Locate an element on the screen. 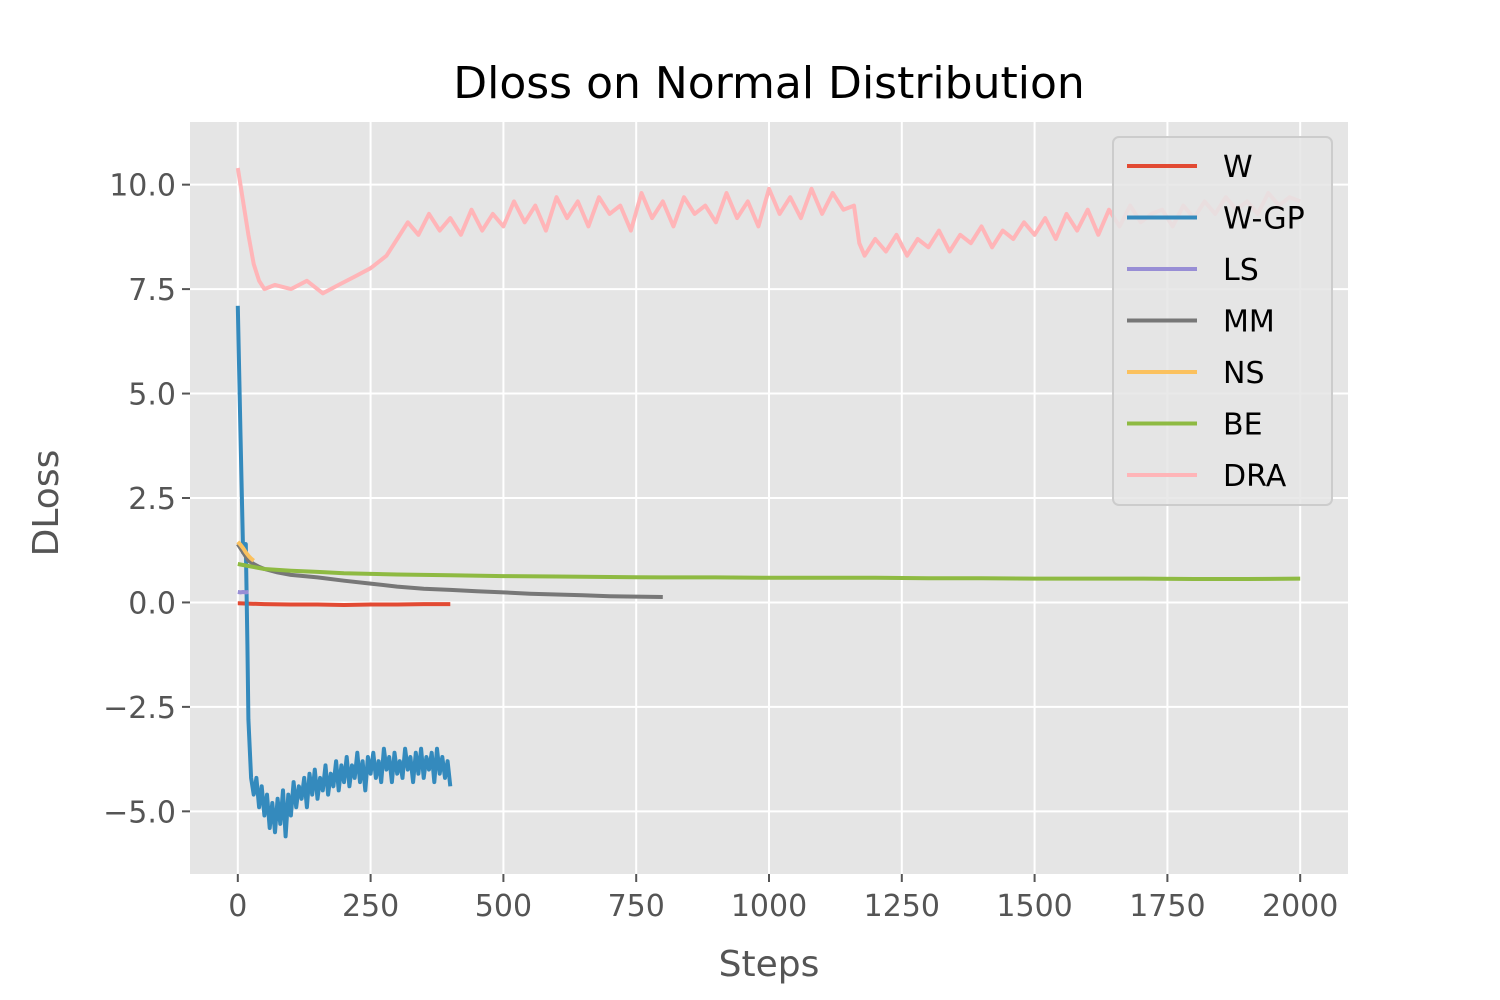 The width and height of the screenshot is (1500, 1000). x-tick-label: 2000 is located at coordinates (1300, 906).